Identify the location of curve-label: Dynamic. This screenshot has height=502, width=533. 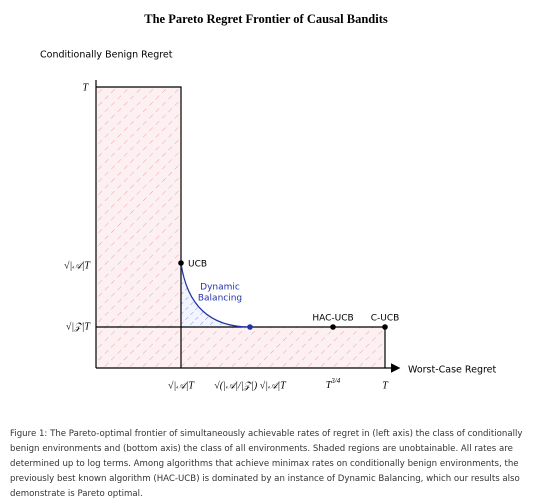
(220, 288).